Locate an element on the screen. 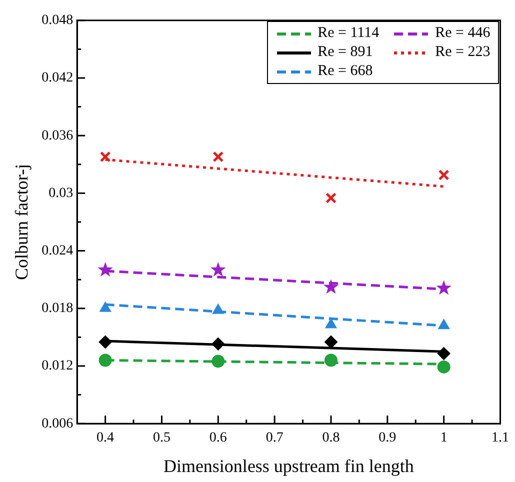 The height and width of the screenshot is (482, 515). x-tick-label: 0.8 is located at coordinates (331, 438).